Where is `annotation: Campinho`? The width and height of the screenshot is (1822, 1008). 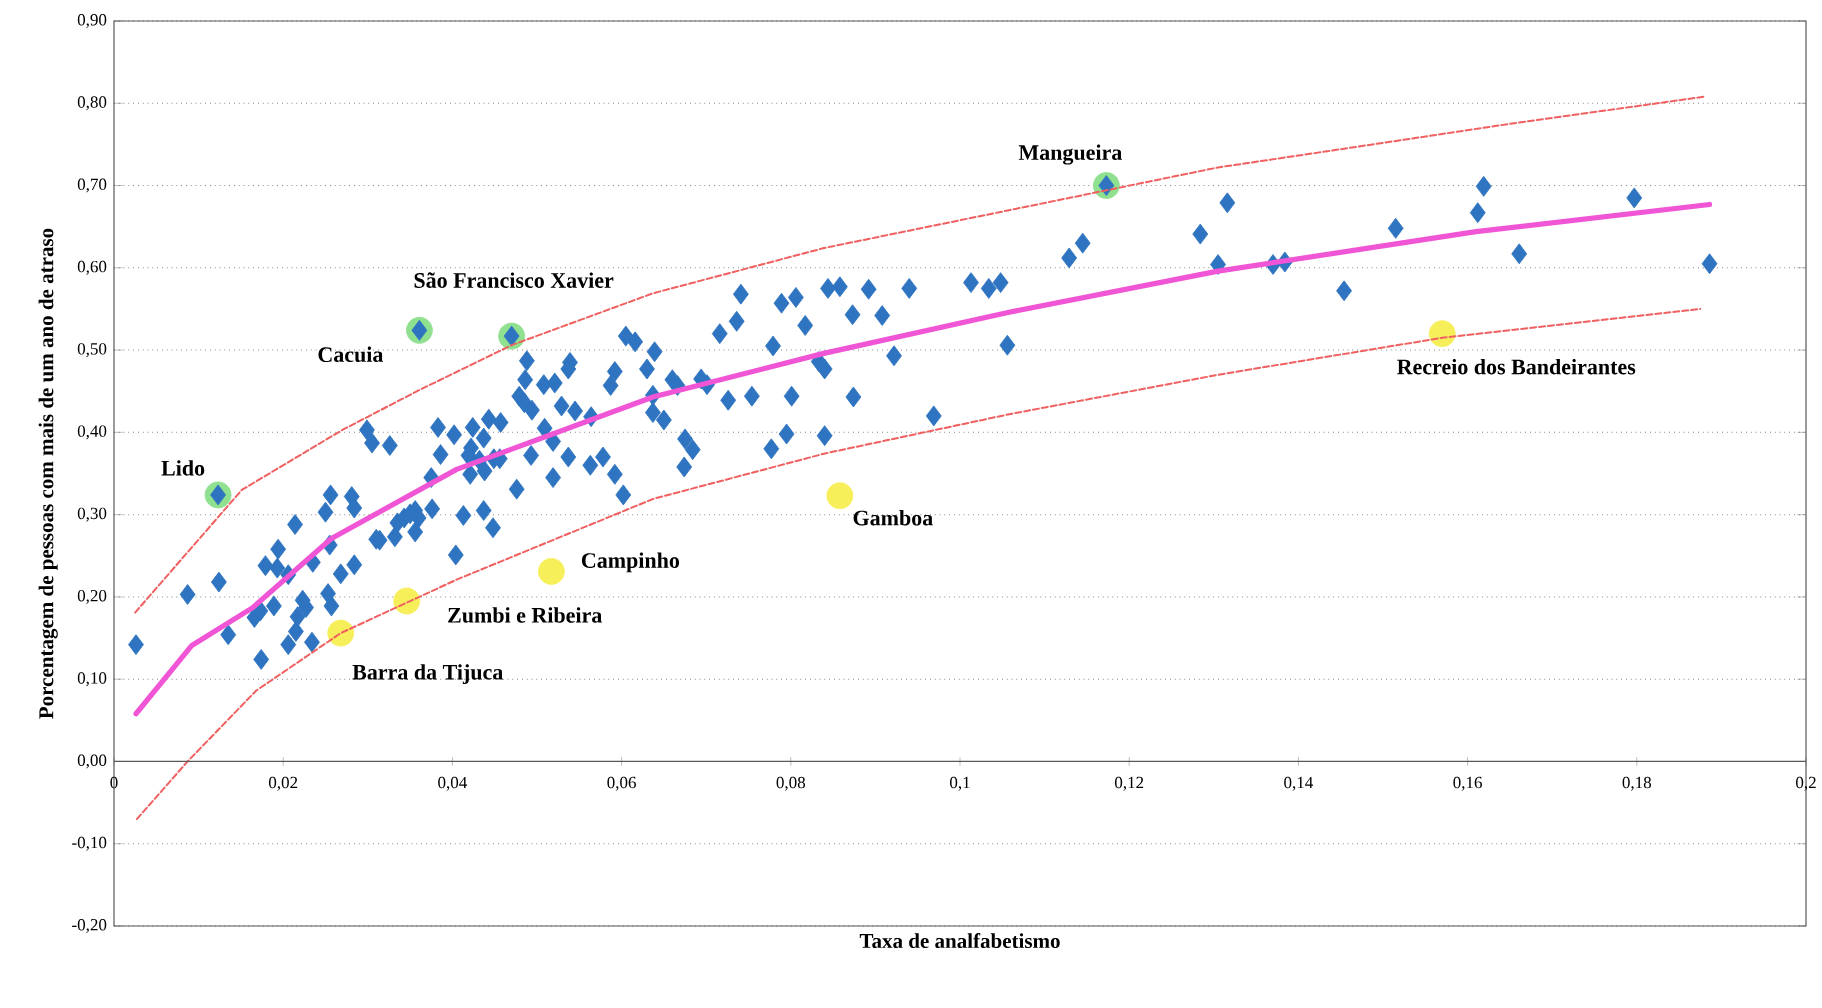
annotation: Campinho is located at coordinates (630, 562).